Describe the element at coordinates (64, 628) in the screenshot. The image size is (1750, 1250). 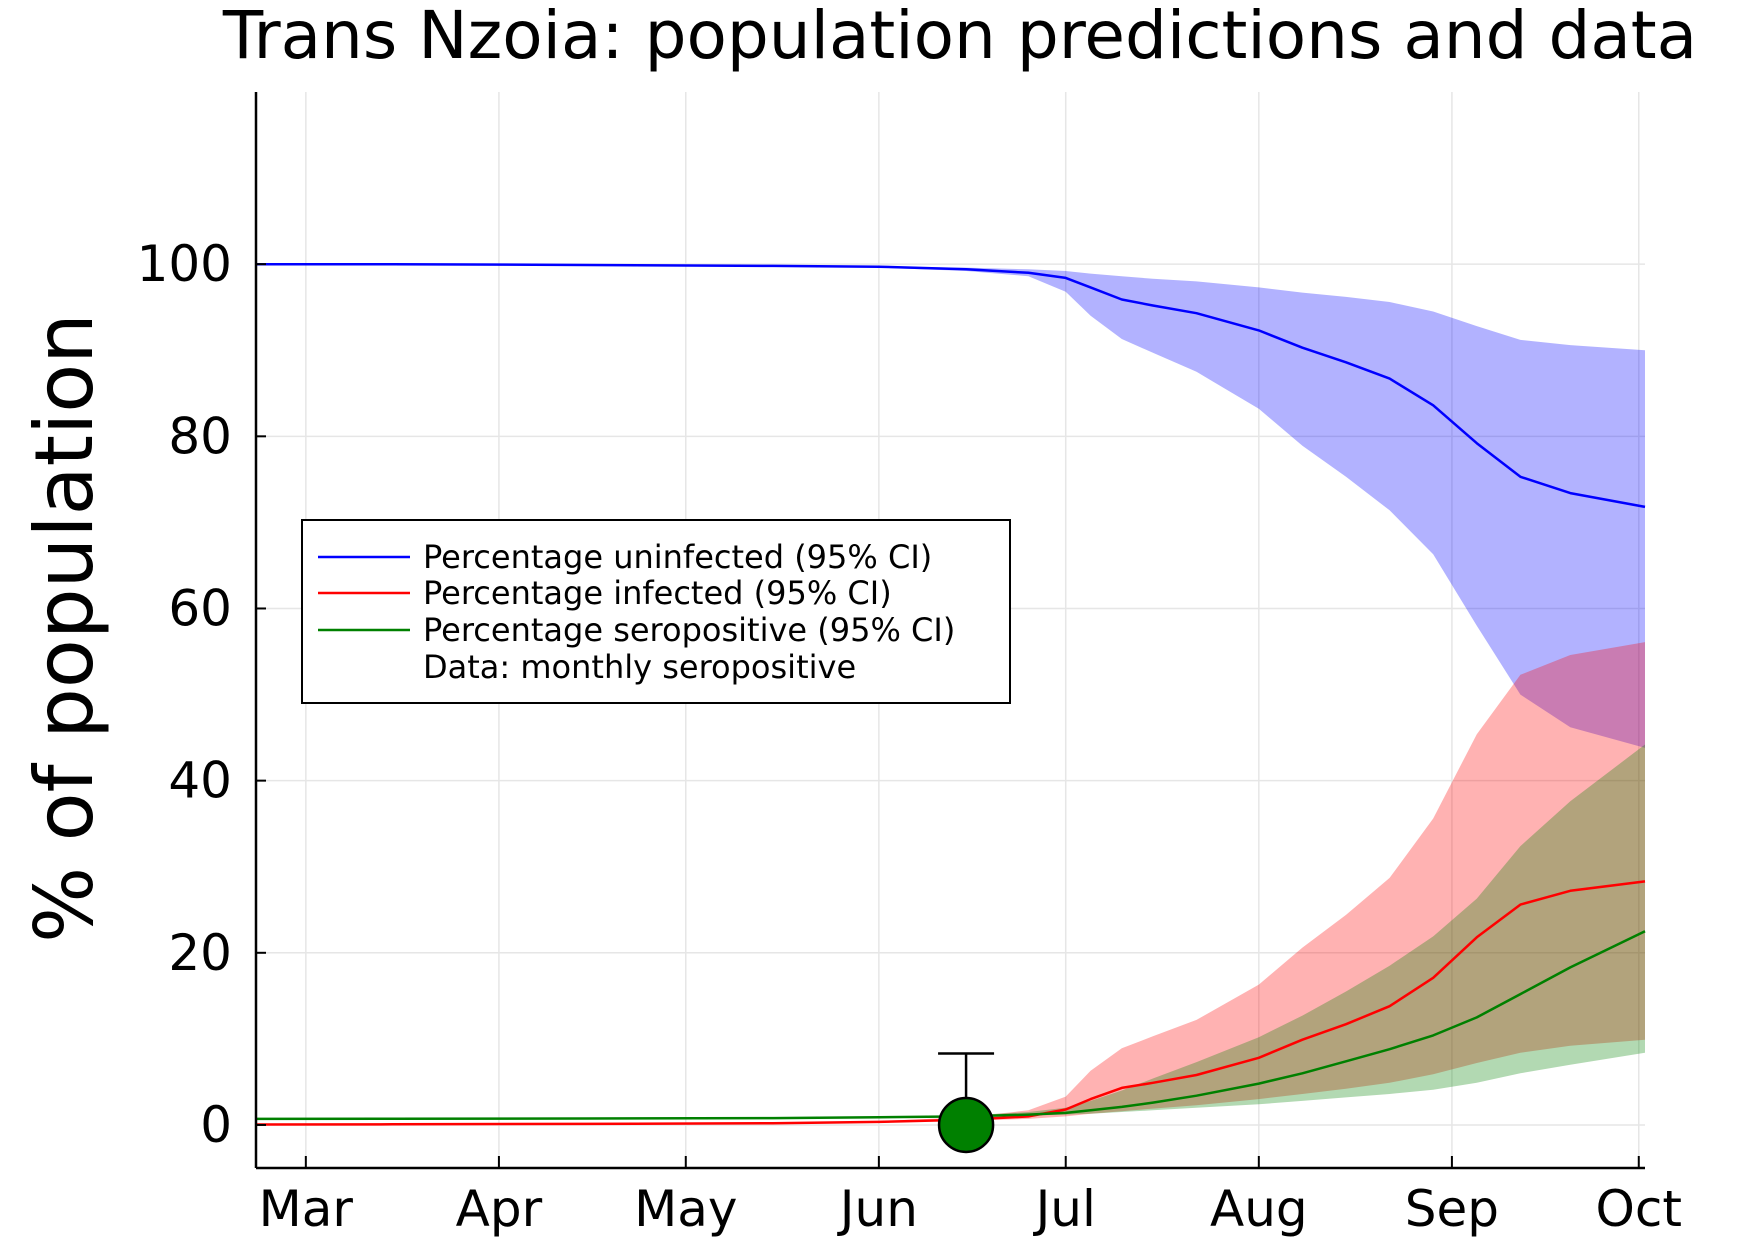
I see `y-axis-label: % of population` at that location.